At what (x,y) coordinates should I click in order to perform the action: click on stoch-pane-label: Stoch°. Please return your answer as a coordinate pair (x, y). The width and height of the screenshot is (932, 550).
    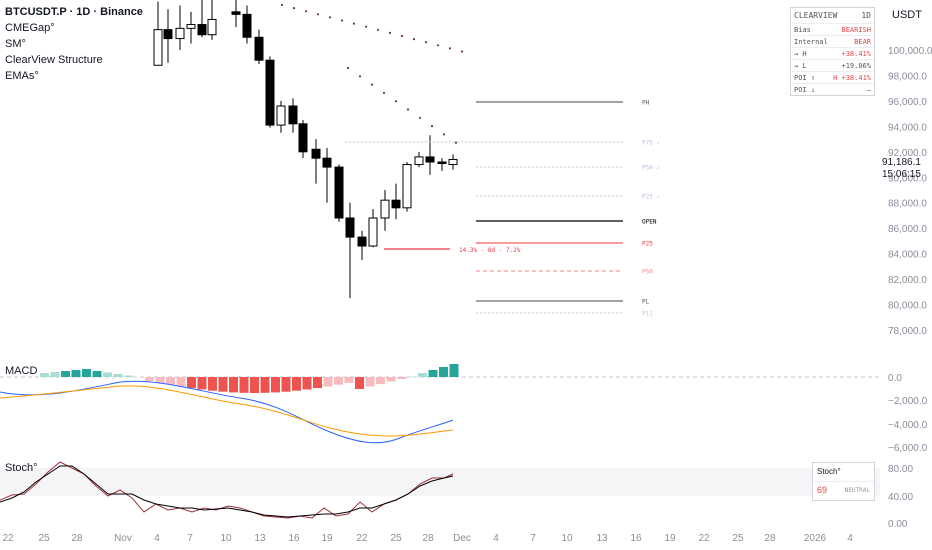
    Looking at the image, I should click on (21, 468).